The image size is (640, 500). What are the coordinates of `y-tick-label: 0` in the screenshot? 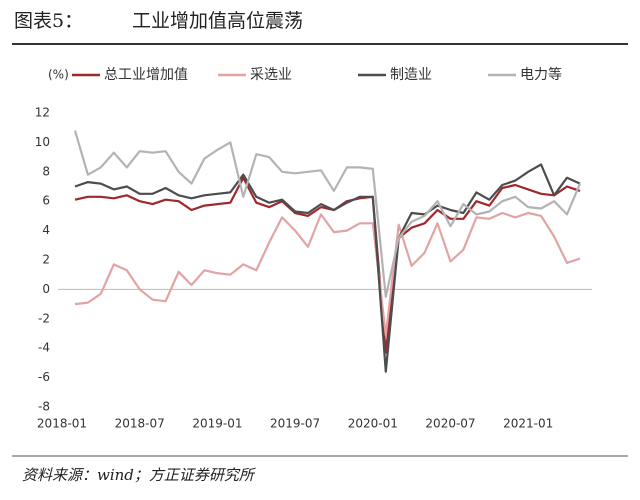 It's located at (46, 289).